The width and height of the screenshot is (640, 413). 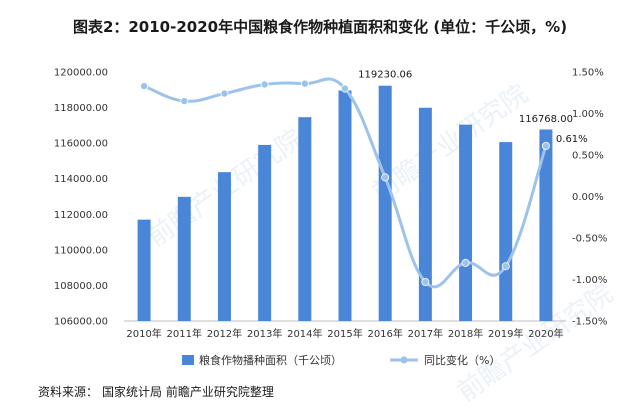 I want to click on x-tick-label: 2020年, so click(x=545, y=333).